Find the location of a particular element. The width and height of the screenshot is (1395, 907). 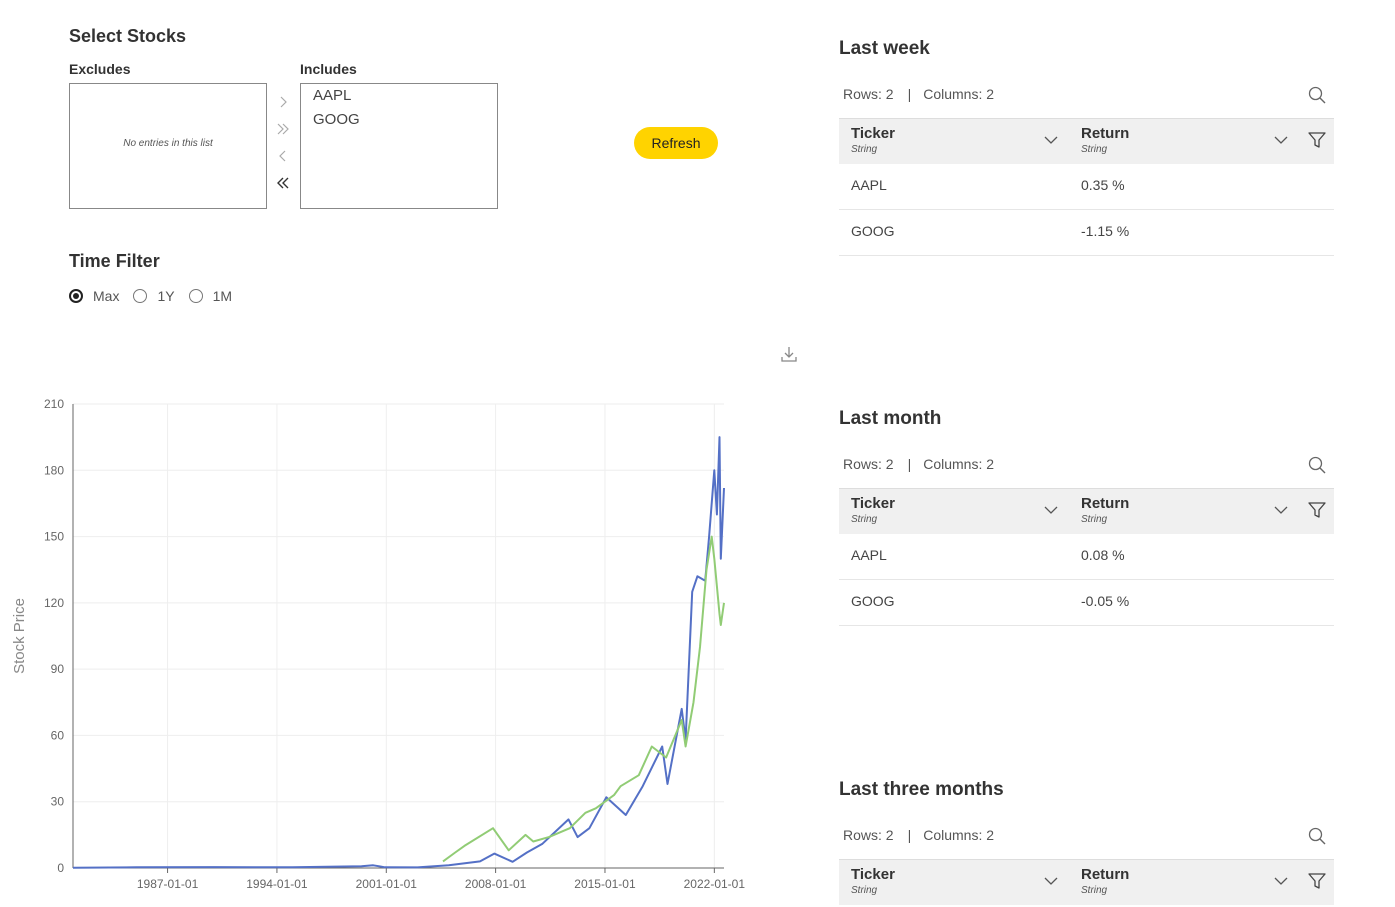

table-row: AAPL 0.08 % is located at coordinates (1086, 556).